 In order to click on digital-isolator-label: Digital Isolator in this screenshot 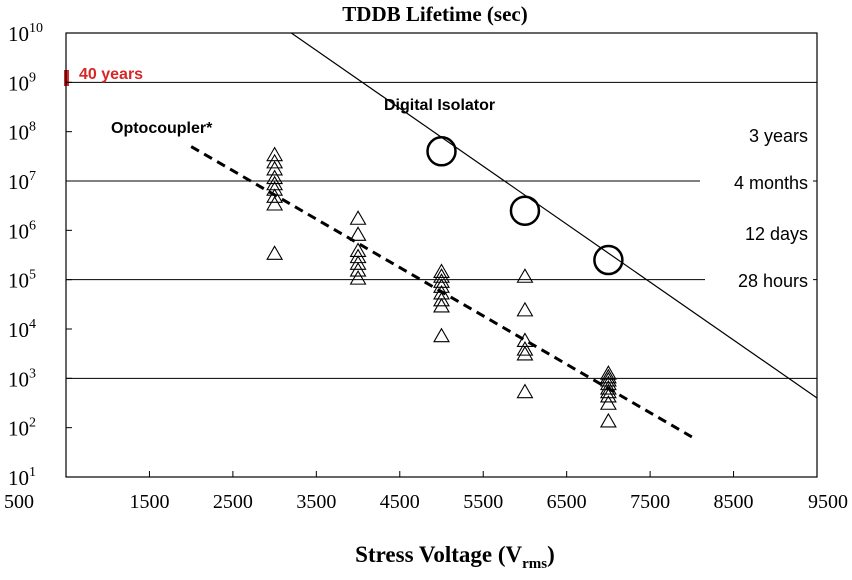, I will do `click(439, 105)`.